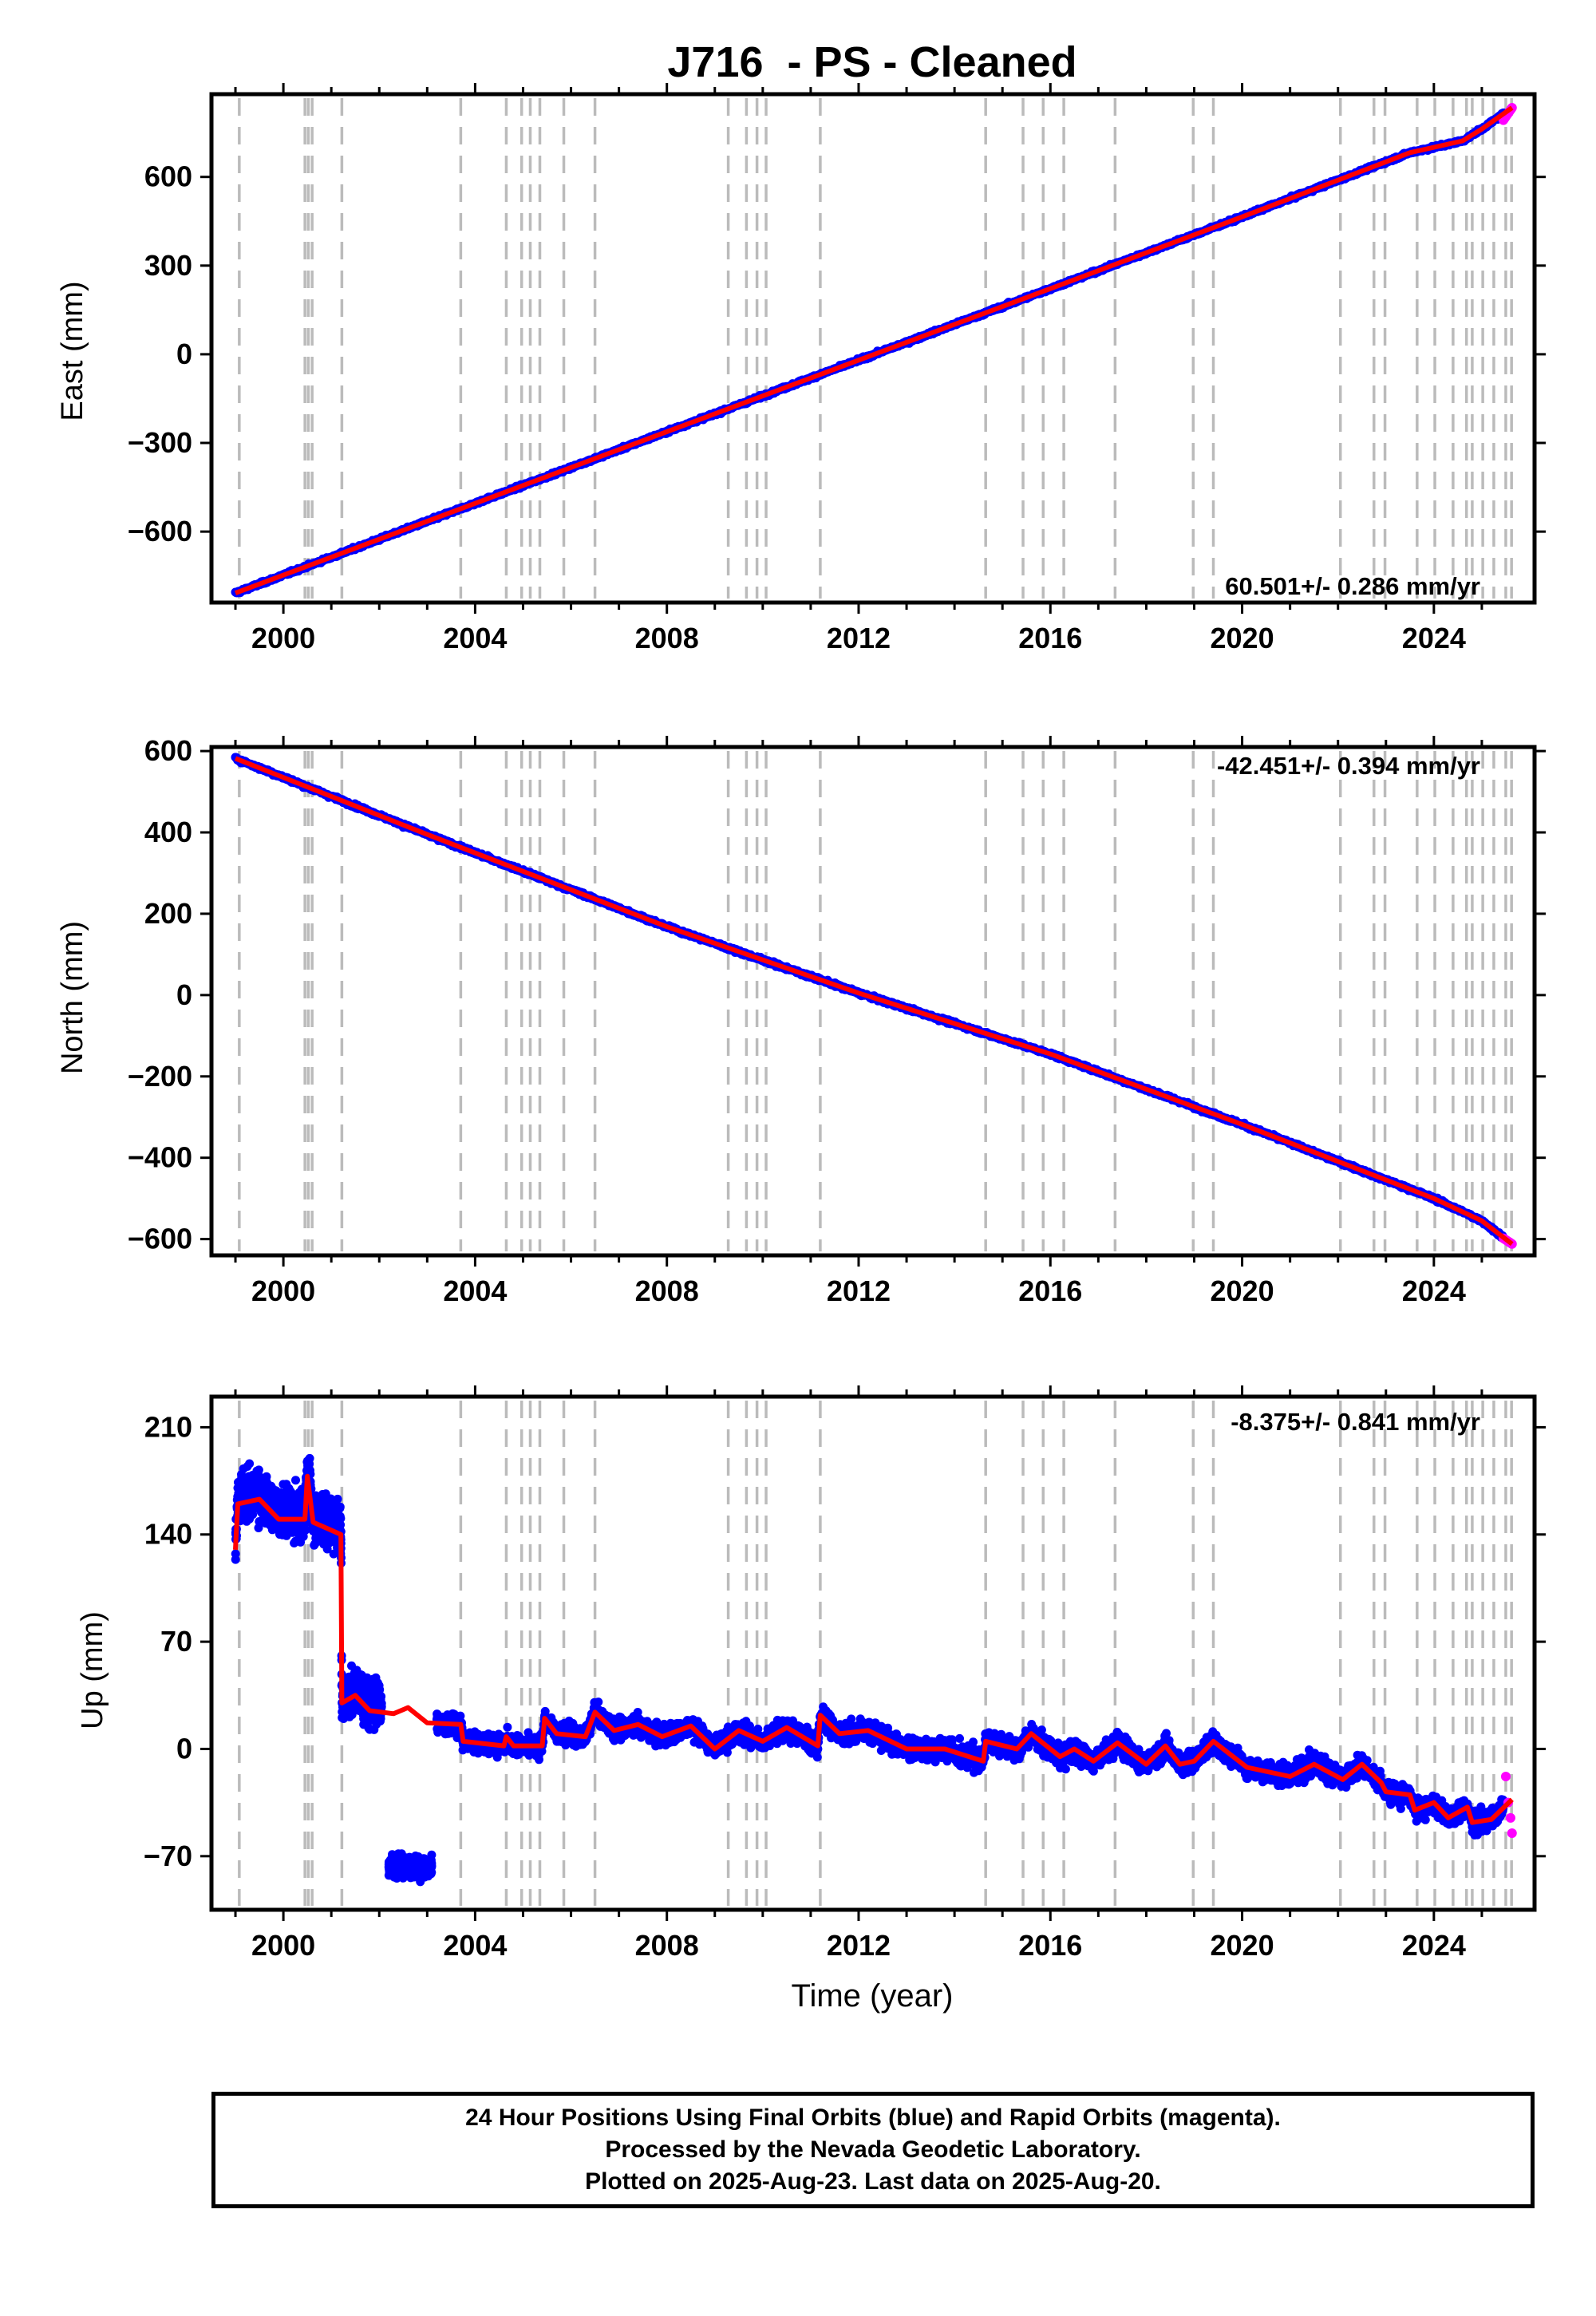 The width and height of the screenshot is (1596, 2316). What do you see at coordinates (1050, 638) in the screenshot?
I see `x-tick-label: 2016` at bounding box center [1050, 638].